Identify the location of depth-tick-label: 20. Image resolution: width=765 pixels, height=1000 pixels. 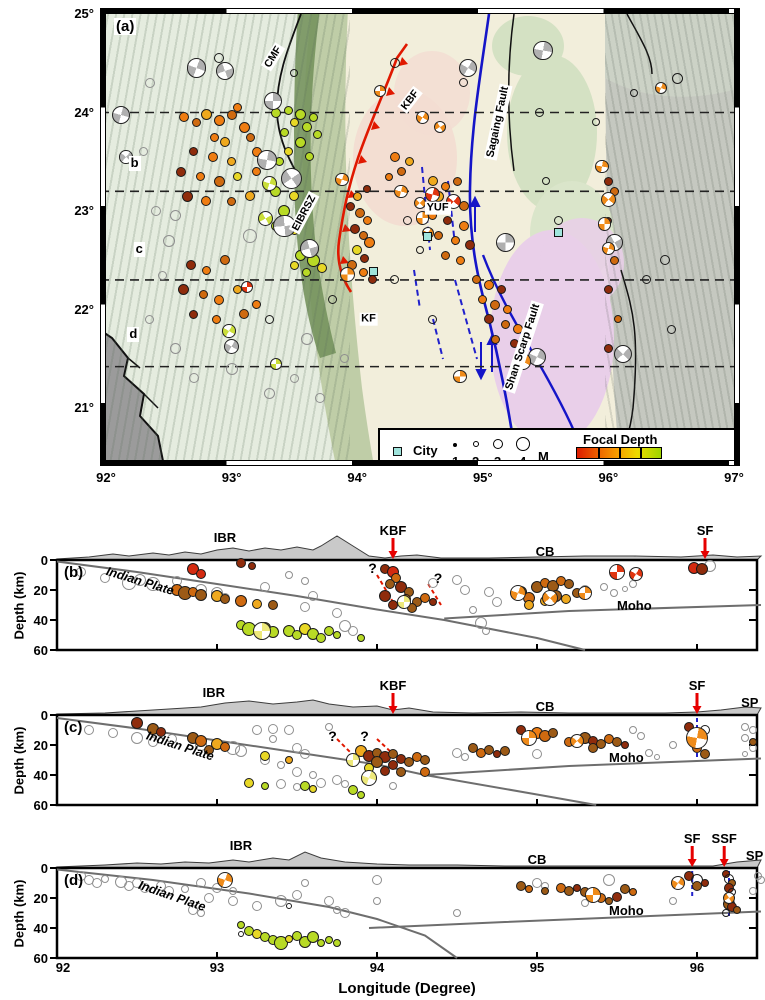
(40, 745).